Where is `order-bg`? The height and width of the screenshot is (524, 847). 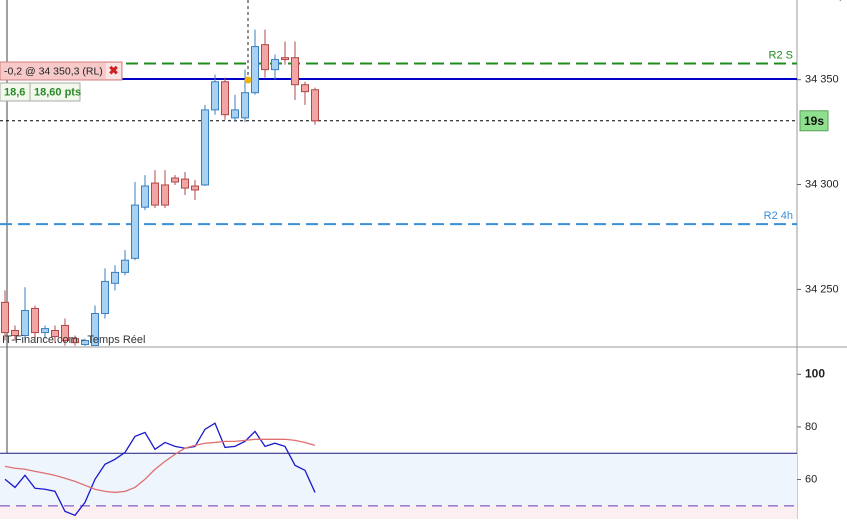 order-bg is located at coordinates (61, 71).